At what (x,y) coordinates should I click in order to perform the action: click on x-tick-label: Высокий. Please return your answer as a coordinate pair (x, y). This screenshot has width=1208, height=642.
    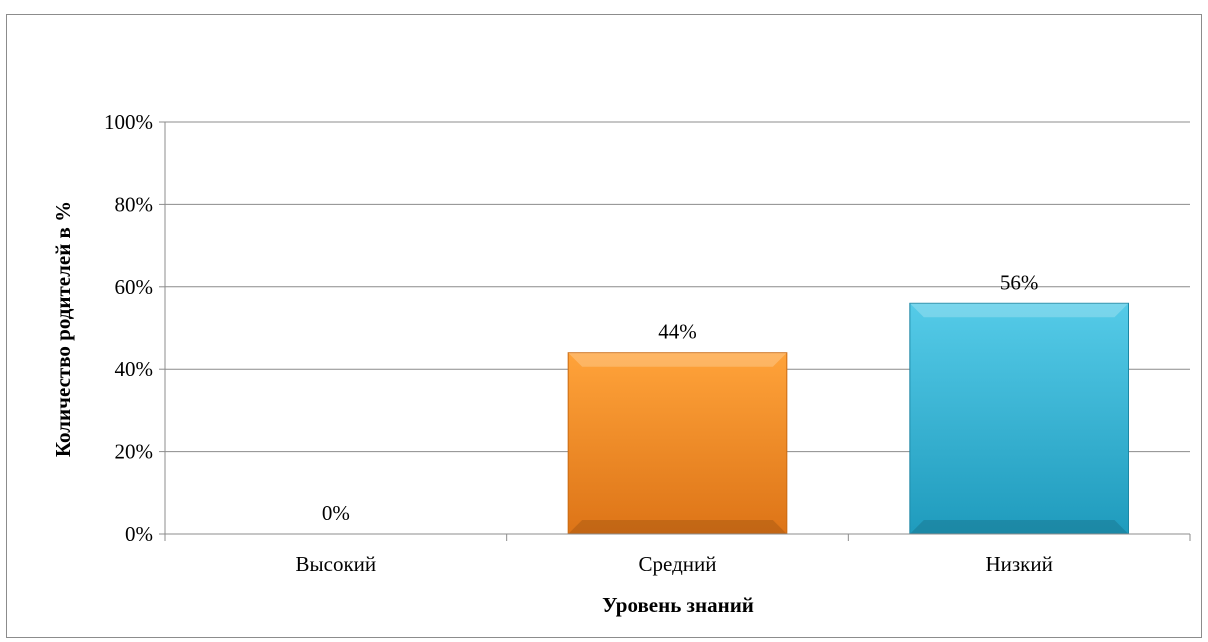
    Looking at the image, I should click on (336, 564).